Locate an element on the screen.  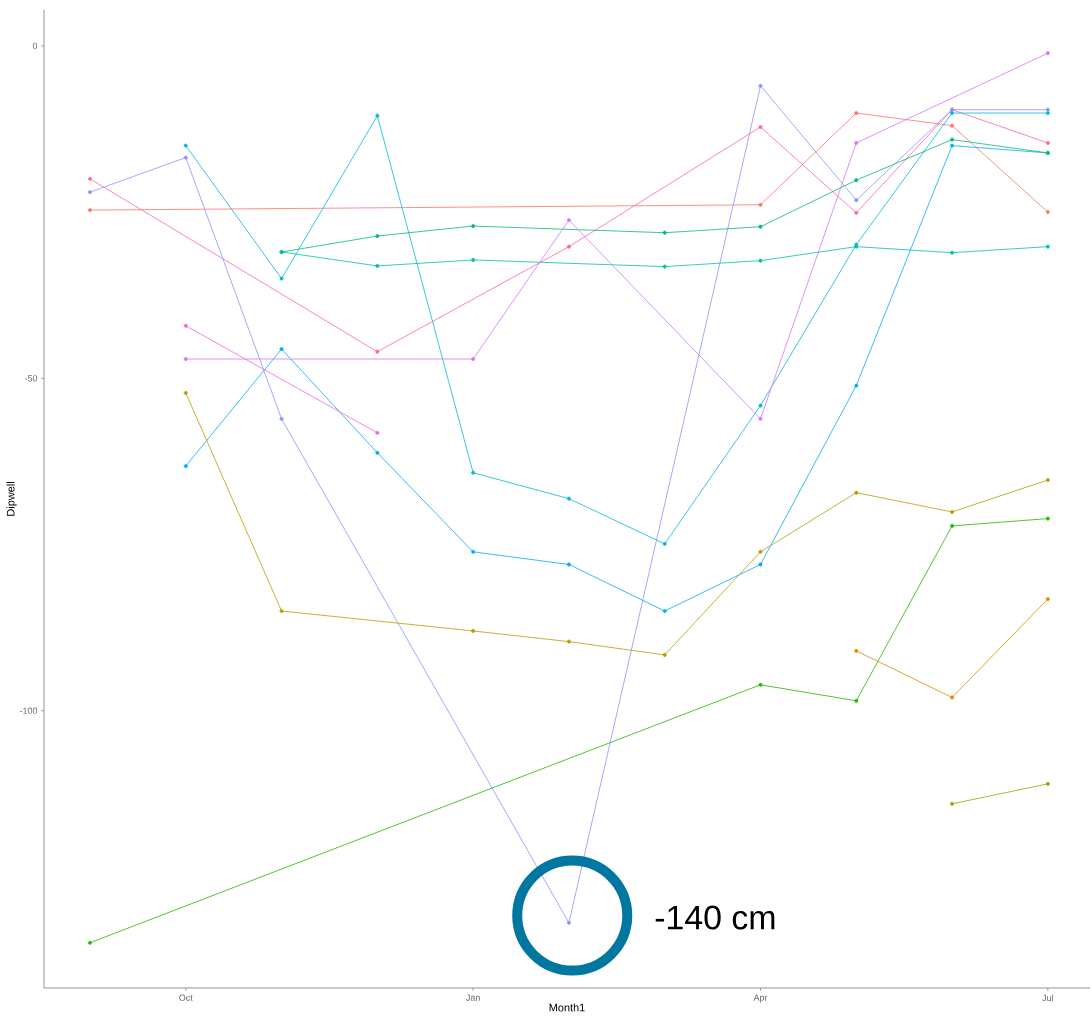
x-tick-label: Jul is located at coordinates (1047, 998).